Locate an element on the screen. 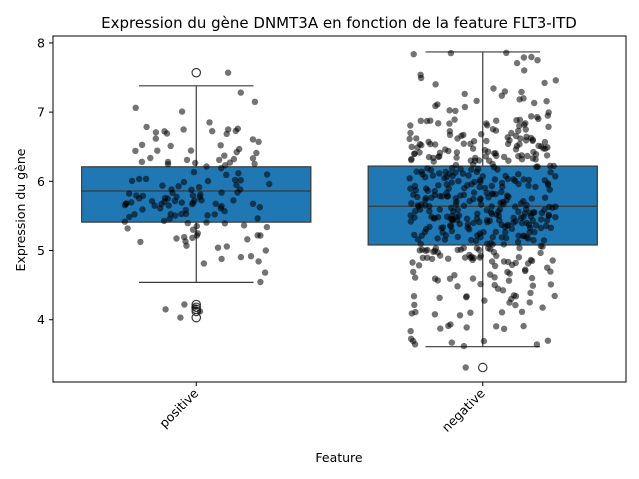 This screenshot has height=479, width=639. x-tick-label: negative is located at coordinates (463, 409).